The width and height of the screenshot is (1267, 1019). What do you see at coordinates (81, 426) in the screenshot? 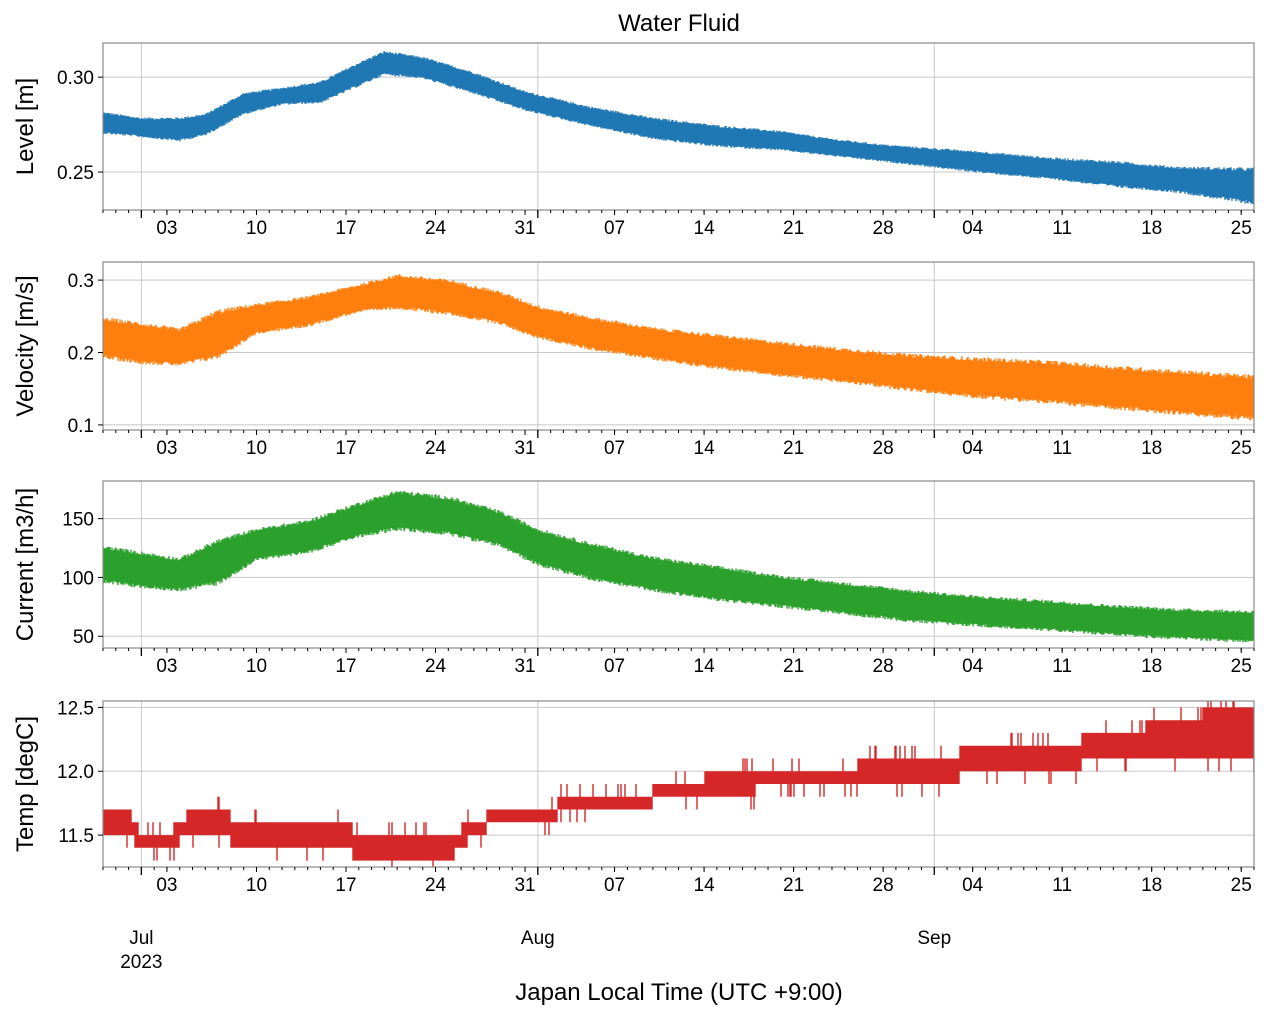
I see `y-tick-label: 0.1` at bounding box center [81, 426].